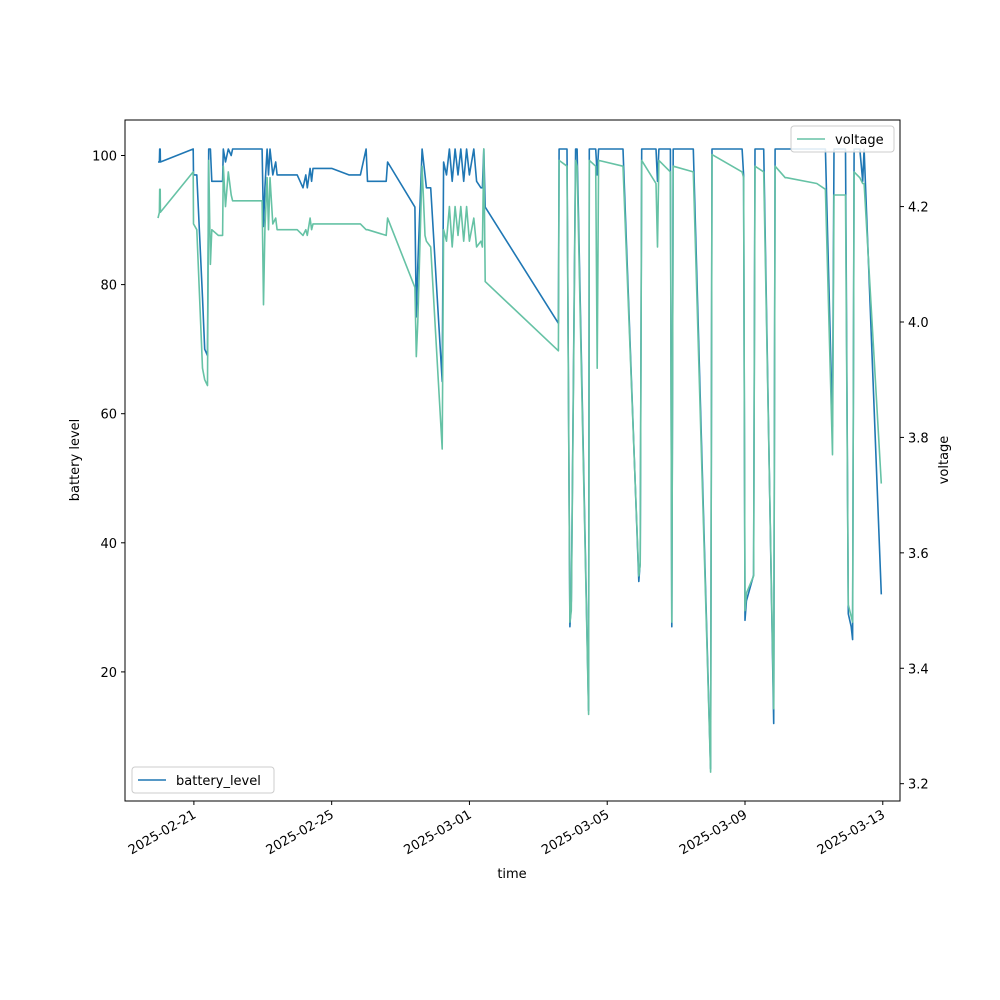  What do you see at coordinates (511, 874) in the screenshot?
I see `x-axis-label: time` at bounding box center [511, 874].